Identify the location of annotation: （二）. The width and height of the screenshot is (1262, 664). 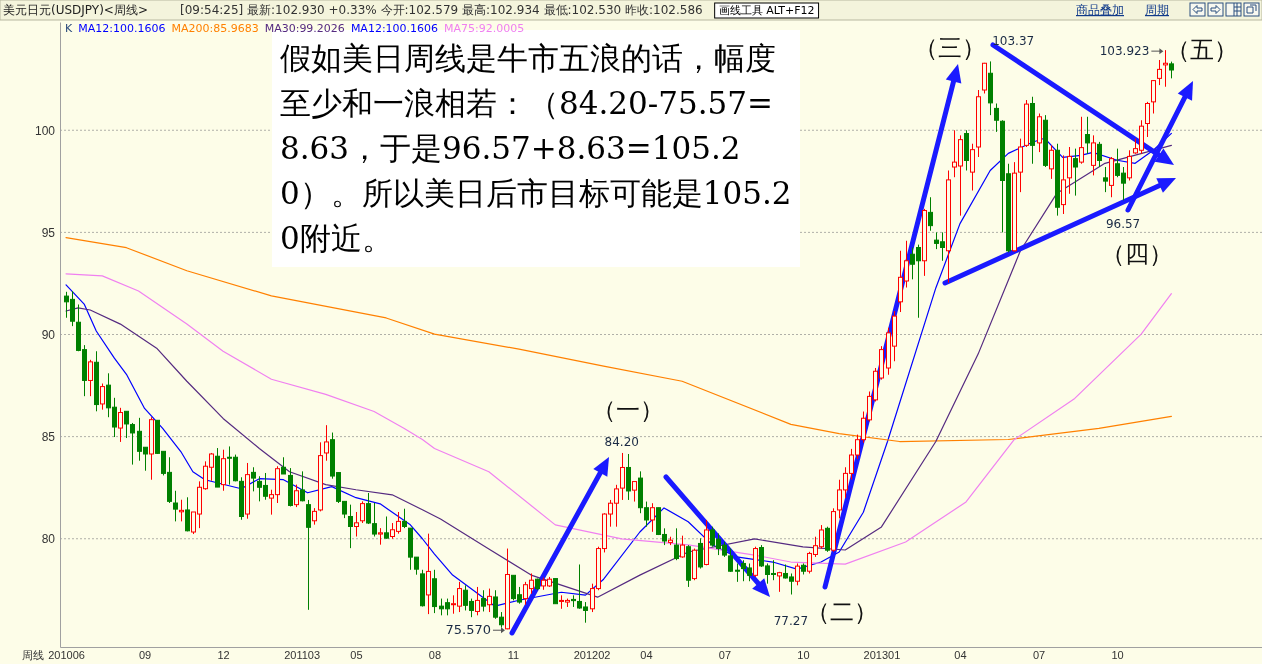
(842, 612).